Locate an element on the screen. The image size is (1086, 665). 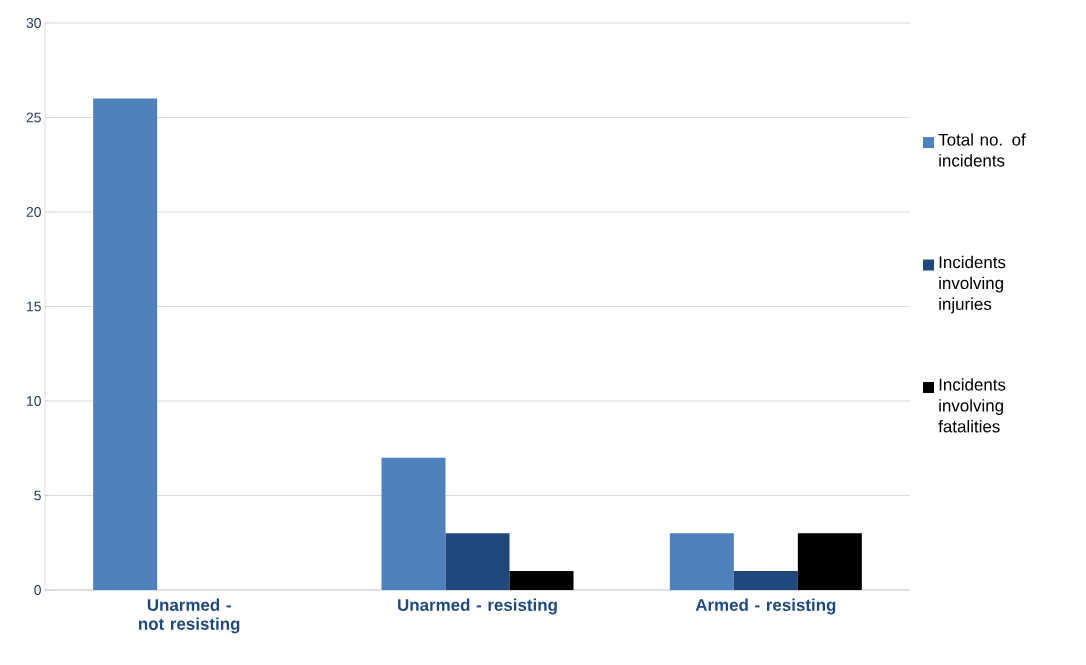
legend-label: Incidents involving injuries is located at coordinates (972, 284).